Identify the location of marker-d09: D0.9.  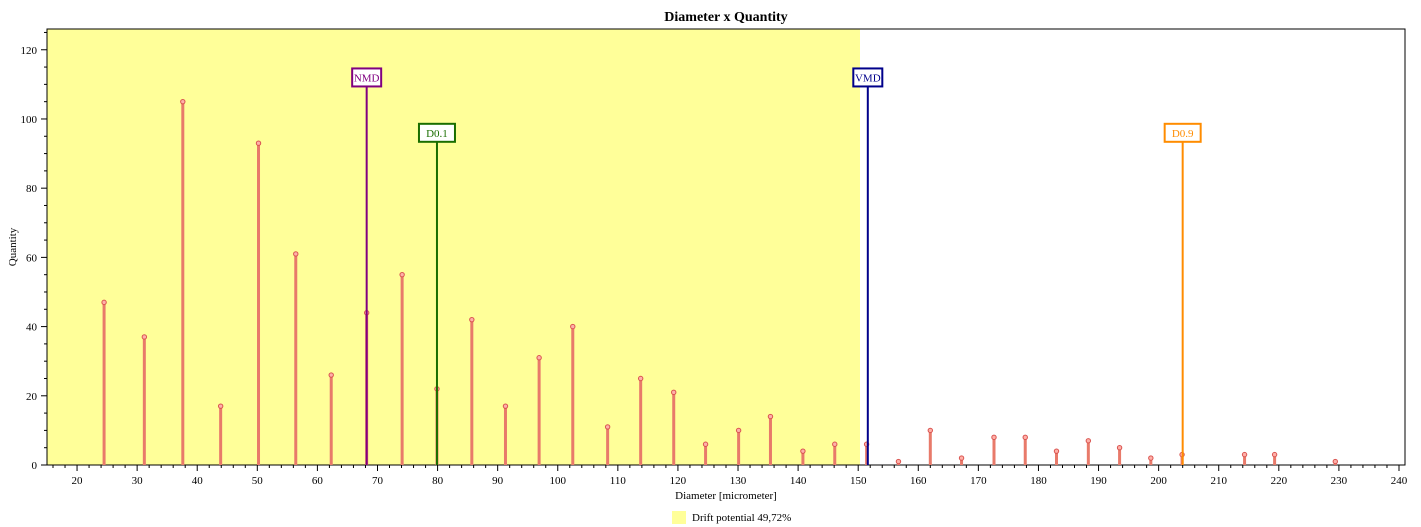
(1182, 293).